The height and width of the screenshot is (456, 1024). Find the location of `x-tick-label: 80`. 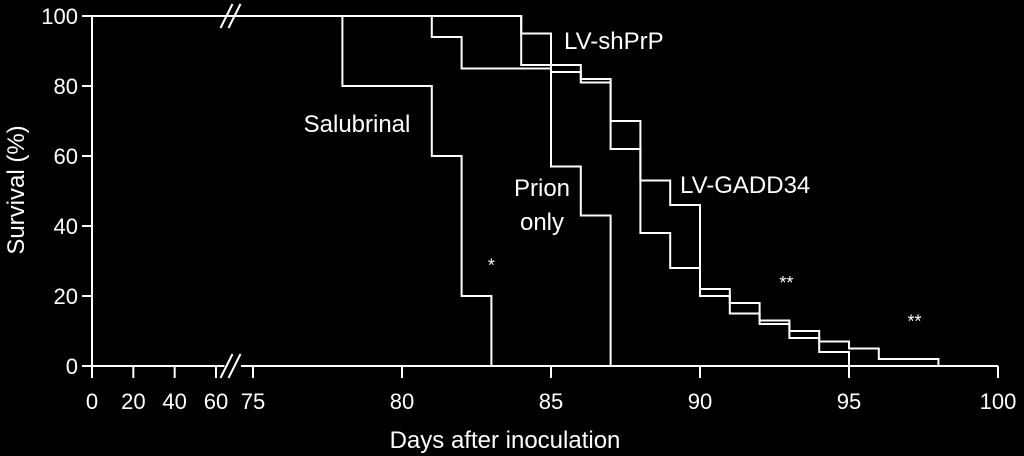

x-tick-label: 80 is located at coordinates (402, 401).